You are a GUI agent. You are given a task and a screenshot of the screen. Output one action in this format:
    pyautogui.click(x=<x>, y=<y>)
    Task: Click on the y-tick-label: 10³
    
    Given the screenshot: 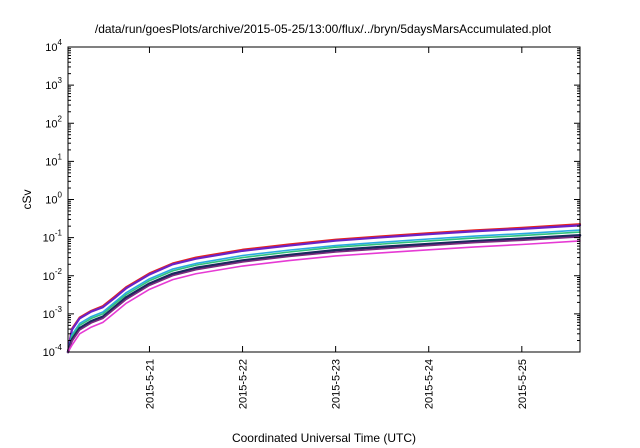 What is the action you would take?
    pyautogui.click(x=53, y=84)
    